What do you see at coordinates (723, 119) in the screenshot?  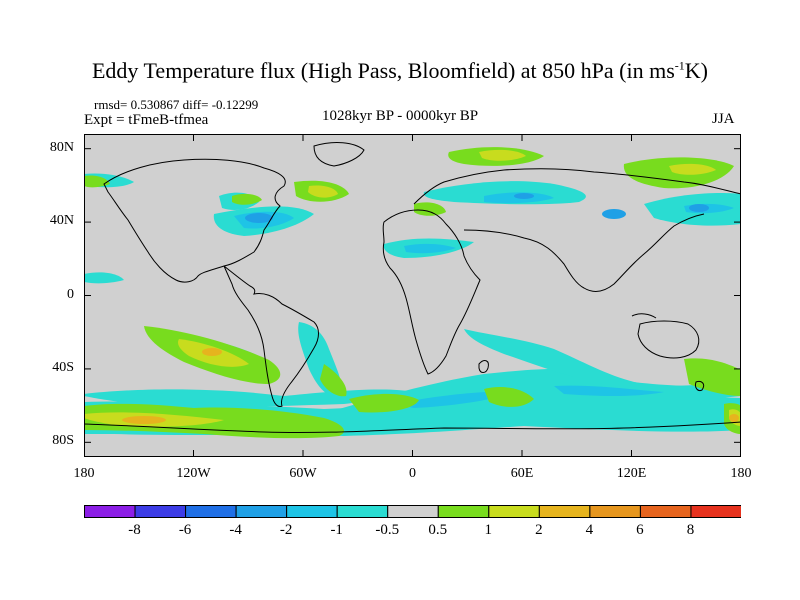 I see `season-label: JJA` at bounding box center [723, 119].